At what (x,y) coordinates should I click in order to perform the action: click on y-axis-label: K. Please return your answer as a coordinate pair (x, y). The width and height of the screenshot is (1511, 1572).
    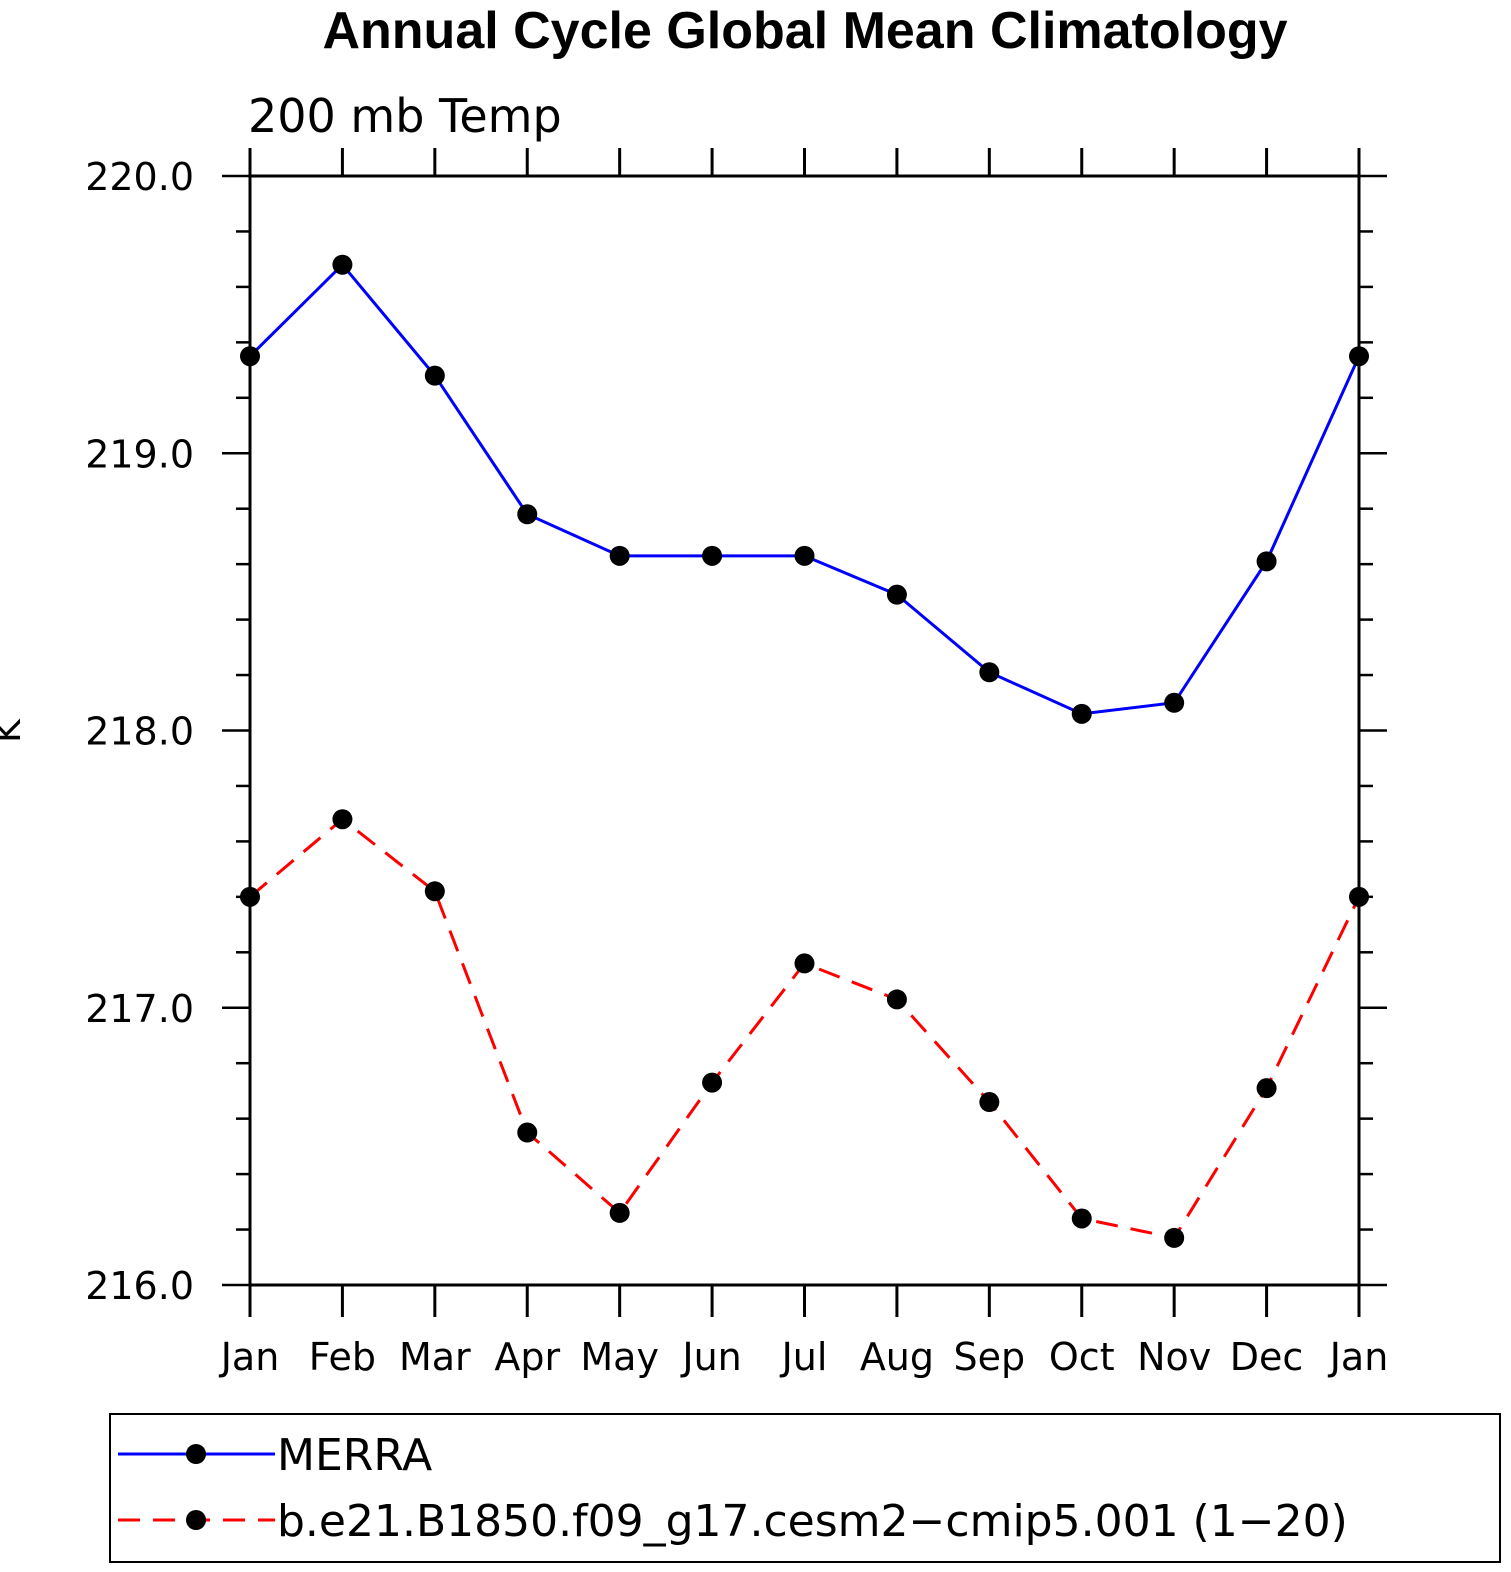
    Looking at the image, I should click on (14, 730).